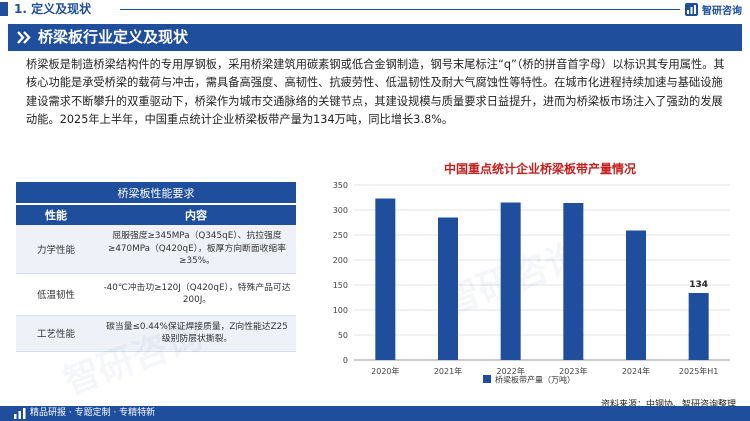 Image resolution: width=750 pixels, height=421 pixels. I want to click on section-label: 1. 定义及现状, so click(53, 9).